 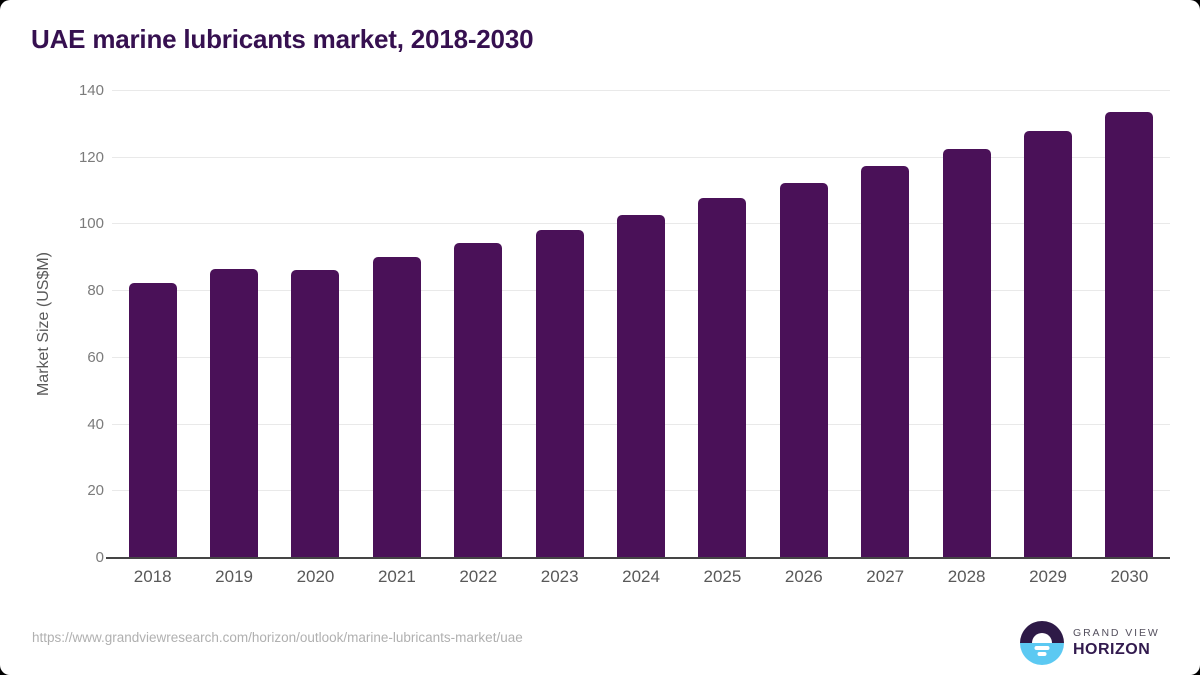 I want to click on bar-2023, so click(x=559, y=394).